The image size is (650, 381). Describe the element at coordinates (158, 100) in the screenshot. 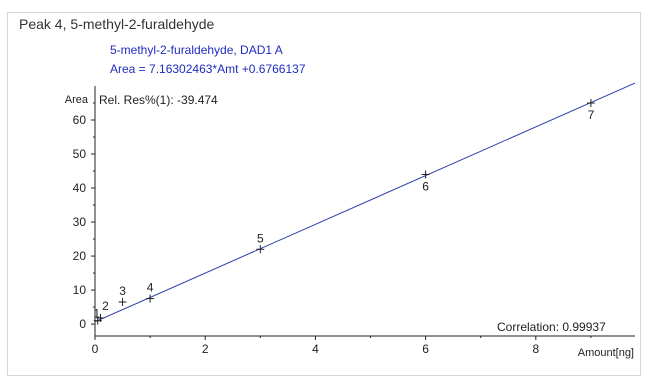

I see `rel-res-text: Rel. Res%(1): -39.474` at that location.